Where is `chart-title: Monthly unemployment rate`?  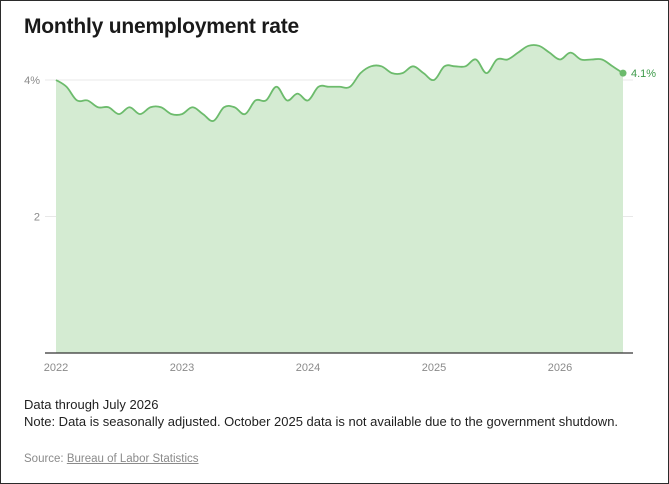
chart-title: Monthly unemployment rate is located at coordinates (162, 26).